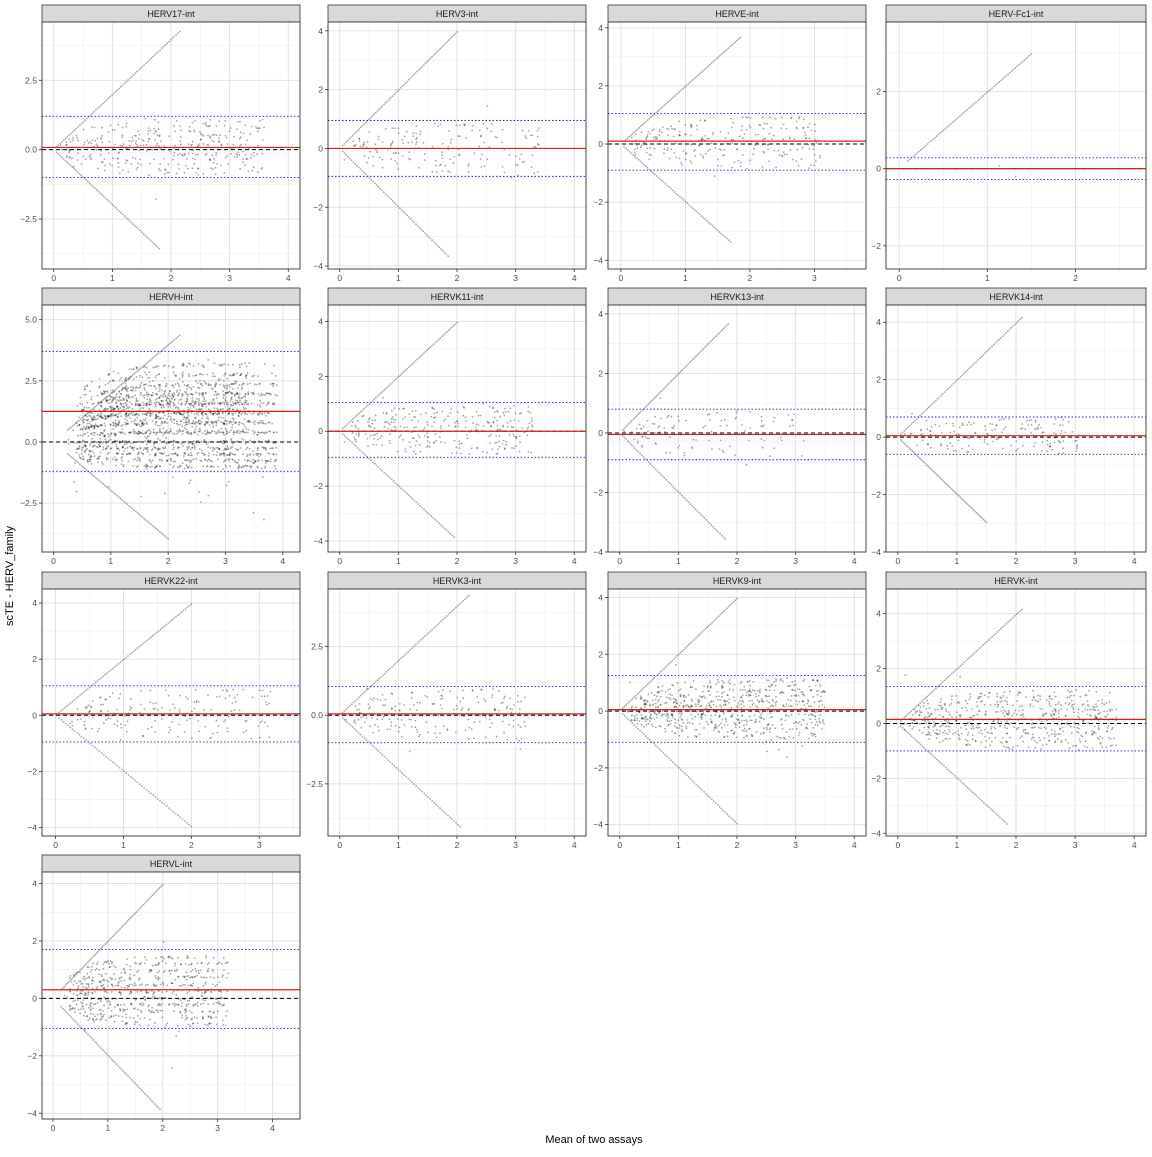 The height and width of the screenshot is (1157, 1152). What do you see at coordinates (31, 80) in the screenshot?
I see `y-tick-label: 2.5` at bounding box center [31, 80].